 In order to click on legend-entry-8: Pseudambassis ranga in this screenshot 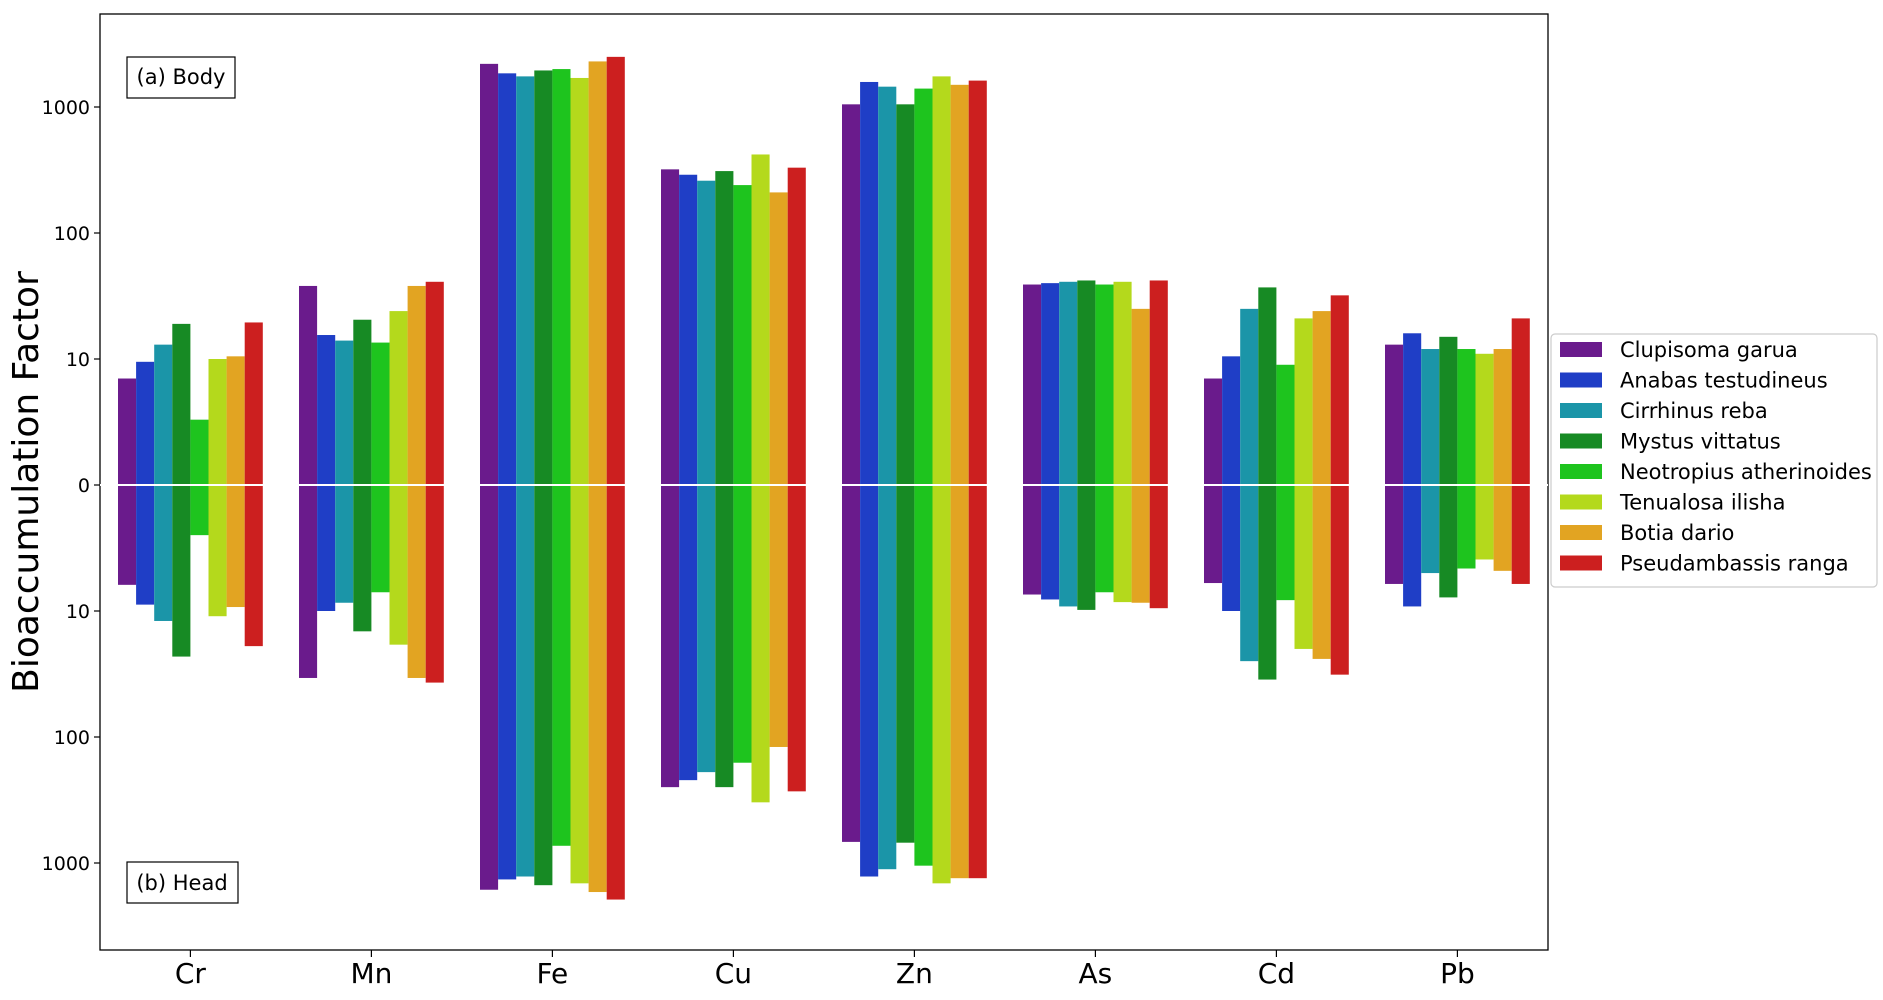, I will do `click(1734, 564)`.